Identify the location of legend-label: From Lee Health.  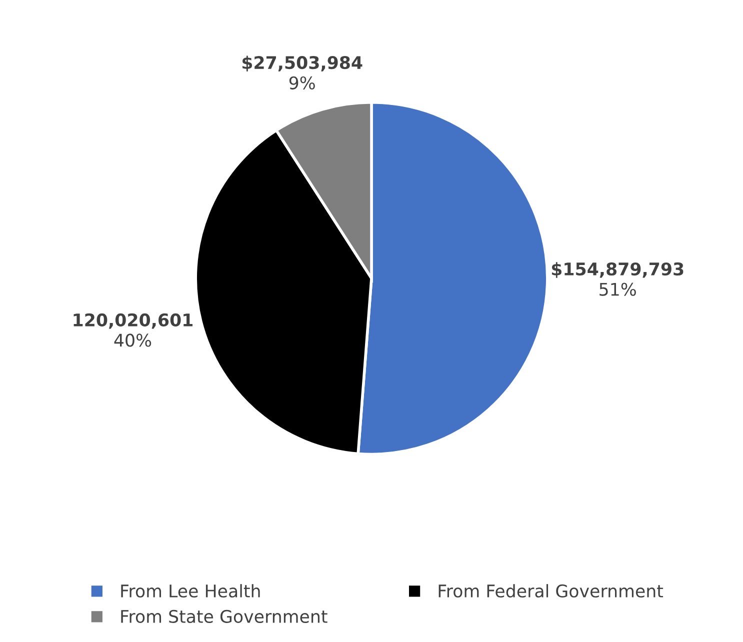
(190, 591).